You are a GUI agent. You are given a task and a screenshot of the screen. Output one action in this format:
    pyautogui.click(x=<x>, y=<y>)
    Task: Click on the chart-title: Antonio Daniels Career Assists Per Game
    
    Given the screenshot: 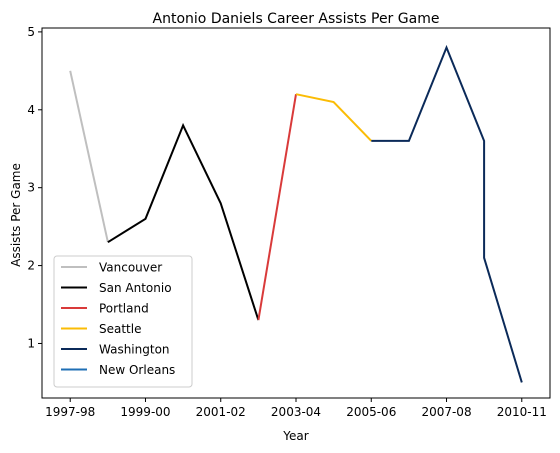 What is the action you would take?
    pyautogui.click(x=296, y=19)
    